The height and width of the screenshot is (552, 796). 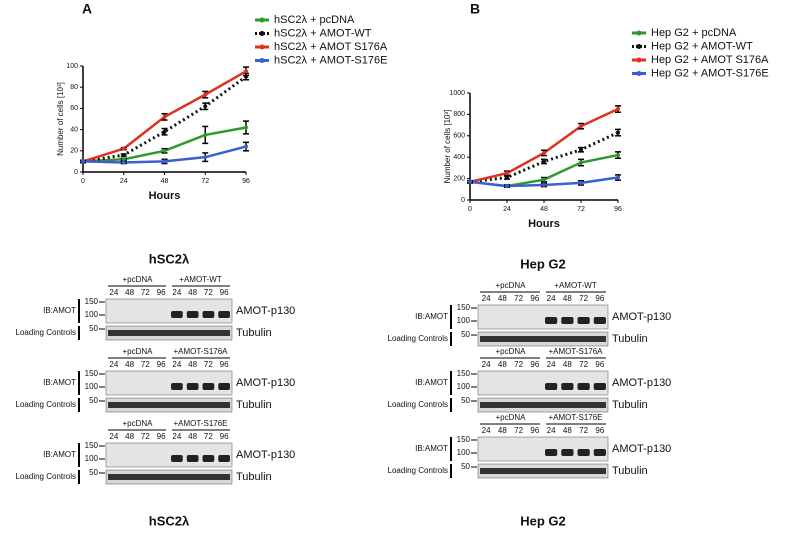 I want to click on legend-label: Hep G2 + AMOT S176A, so click(x=710, y=60).